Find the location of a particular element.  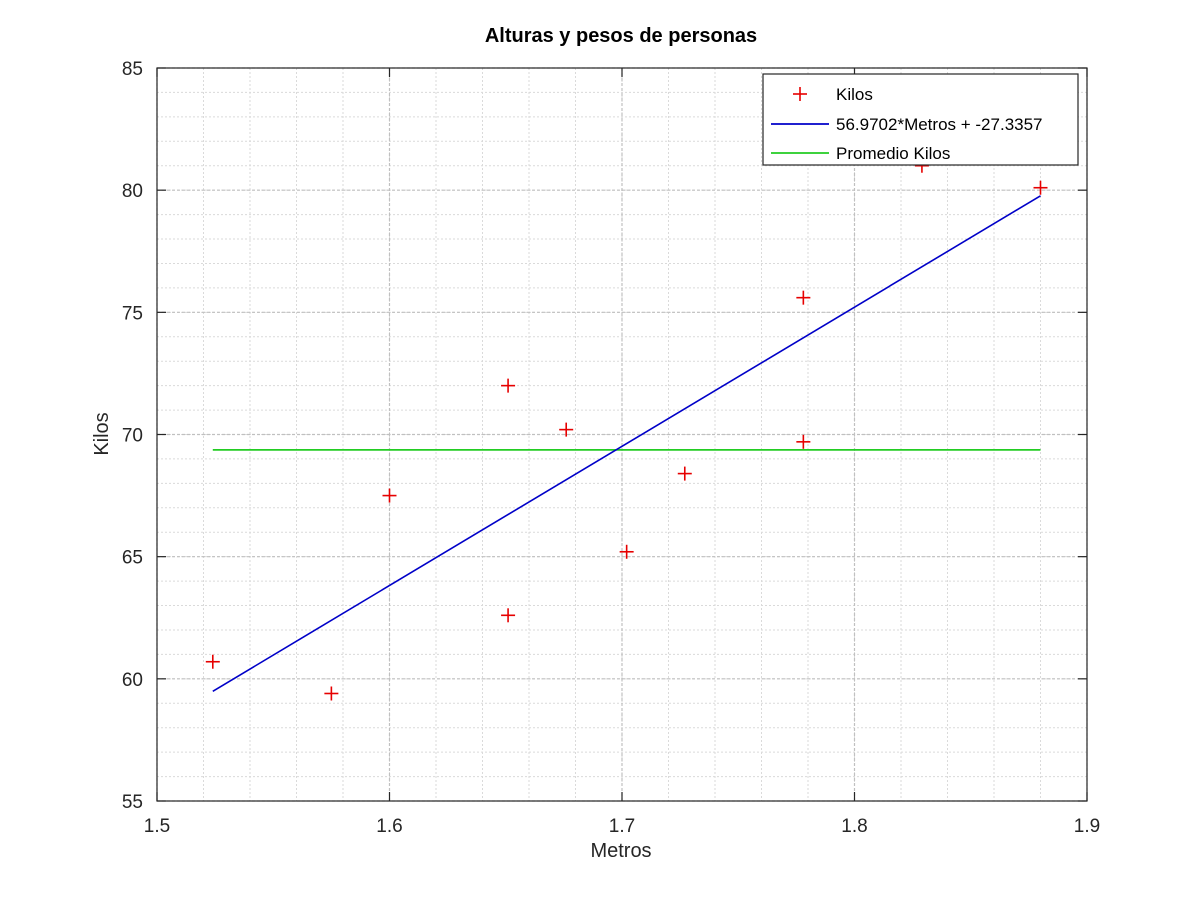

x-tick-label: 1.9 is located at coordinates (1087, 826).